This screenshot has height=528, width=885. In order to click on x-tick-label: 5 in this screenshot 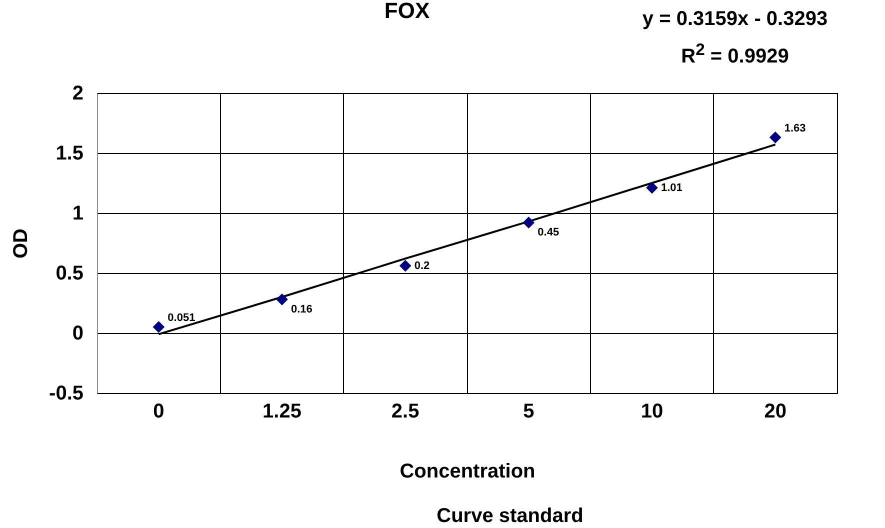, I will do `click(528, 411)`.